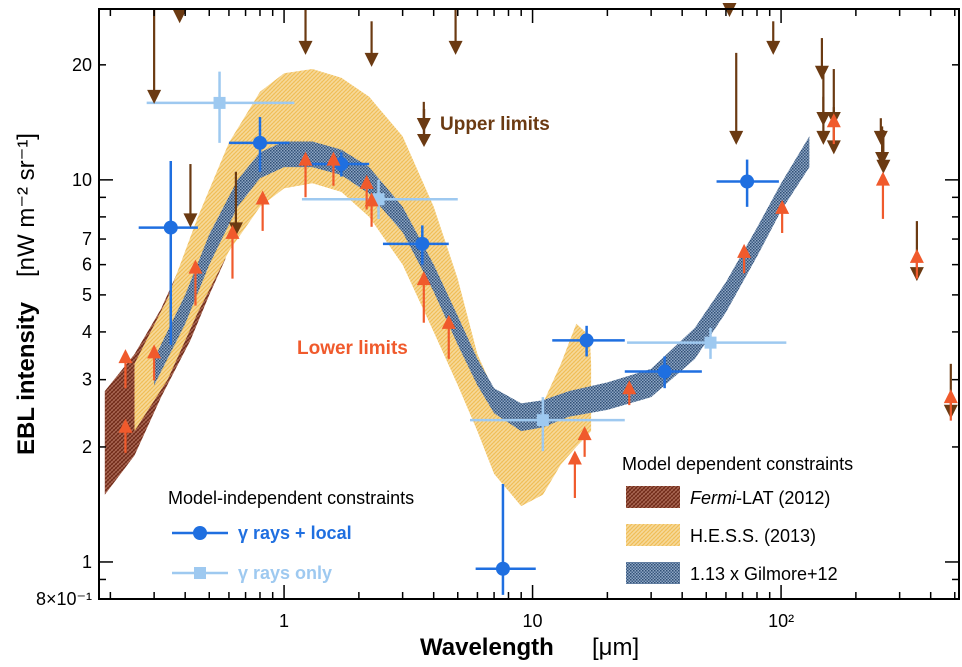 Image resolution: width=962 pixels, height=667 pixels. What do you see at coordinates (781, 621) in the screenshot?
I see `x-tick-label: 10²` at bounding box center [781, 621].